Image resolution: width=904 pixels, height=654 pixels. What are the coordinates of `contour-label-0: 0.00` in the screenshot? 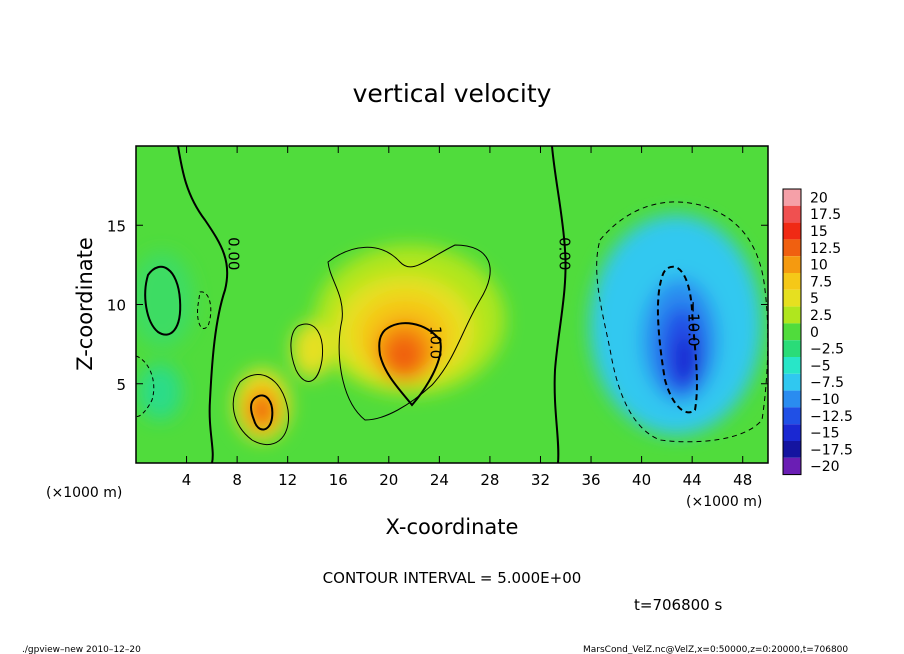 It's located at (233, 253).